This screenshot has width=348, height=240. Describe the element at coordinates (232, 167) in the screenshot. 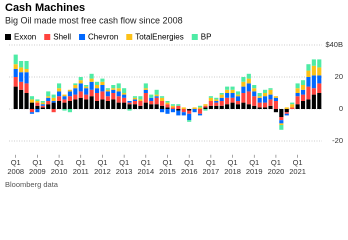

I see `x-tick-label: Q1 2018` at that location.